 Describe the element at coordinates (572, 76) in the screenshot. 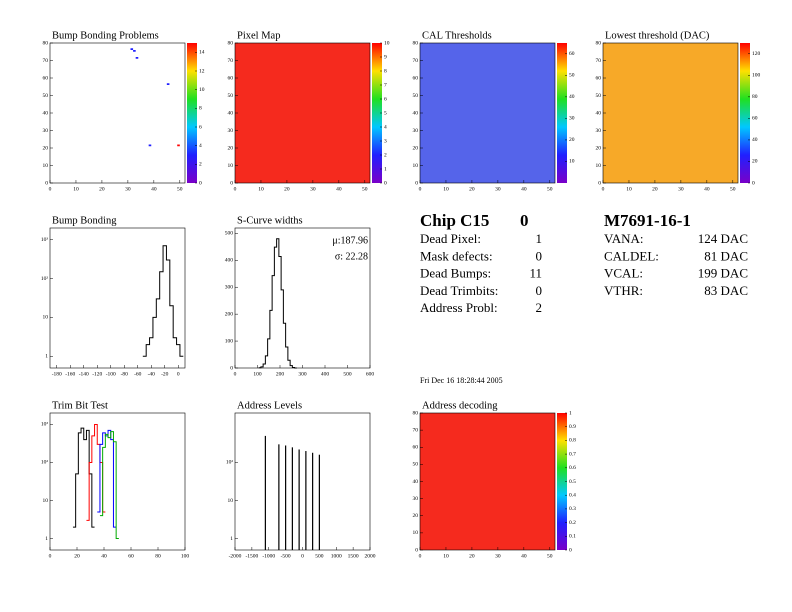

I see `palette-tick-label: 50` at that location.